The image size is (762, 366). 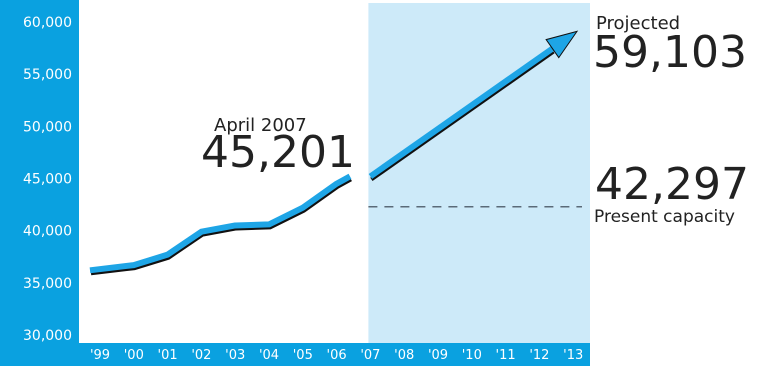 What do you see at coordinates (573, 355) in the screenshot?
I see `x-tick-label: '13` at bounding box center [573, 355].